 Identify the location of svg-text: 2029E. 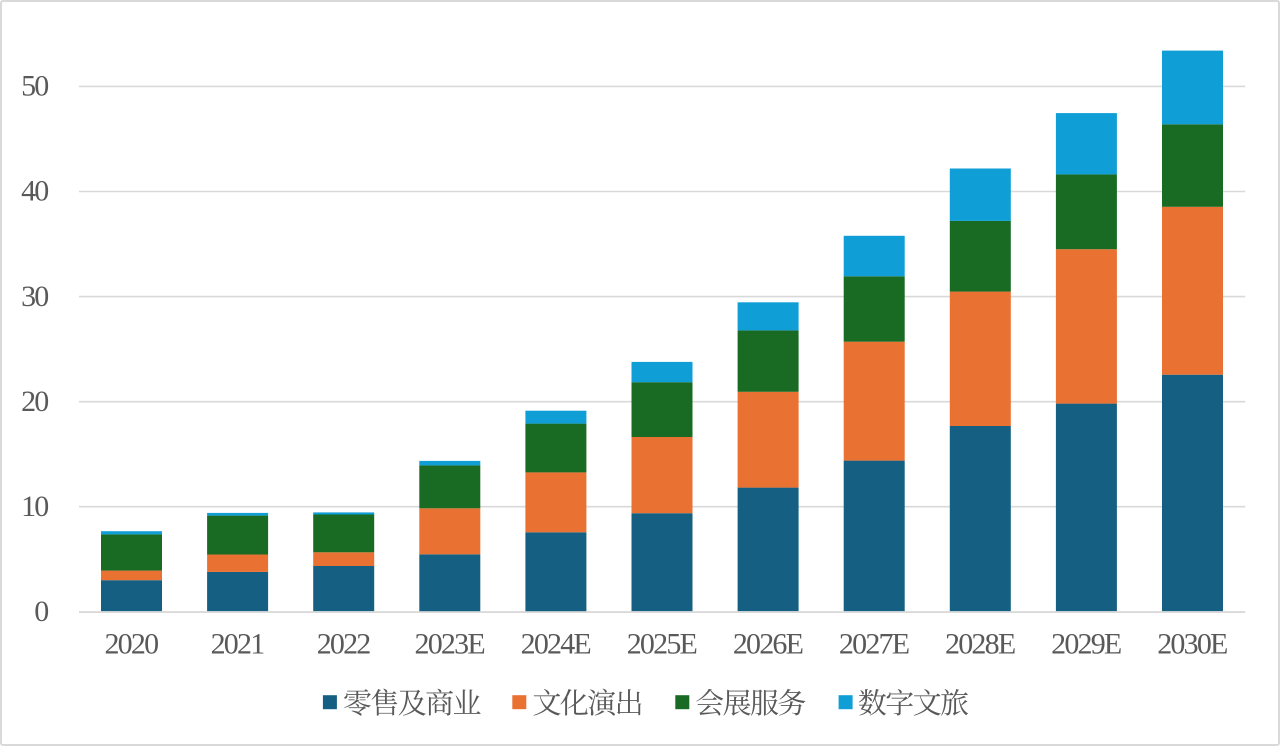
(1086, 643).